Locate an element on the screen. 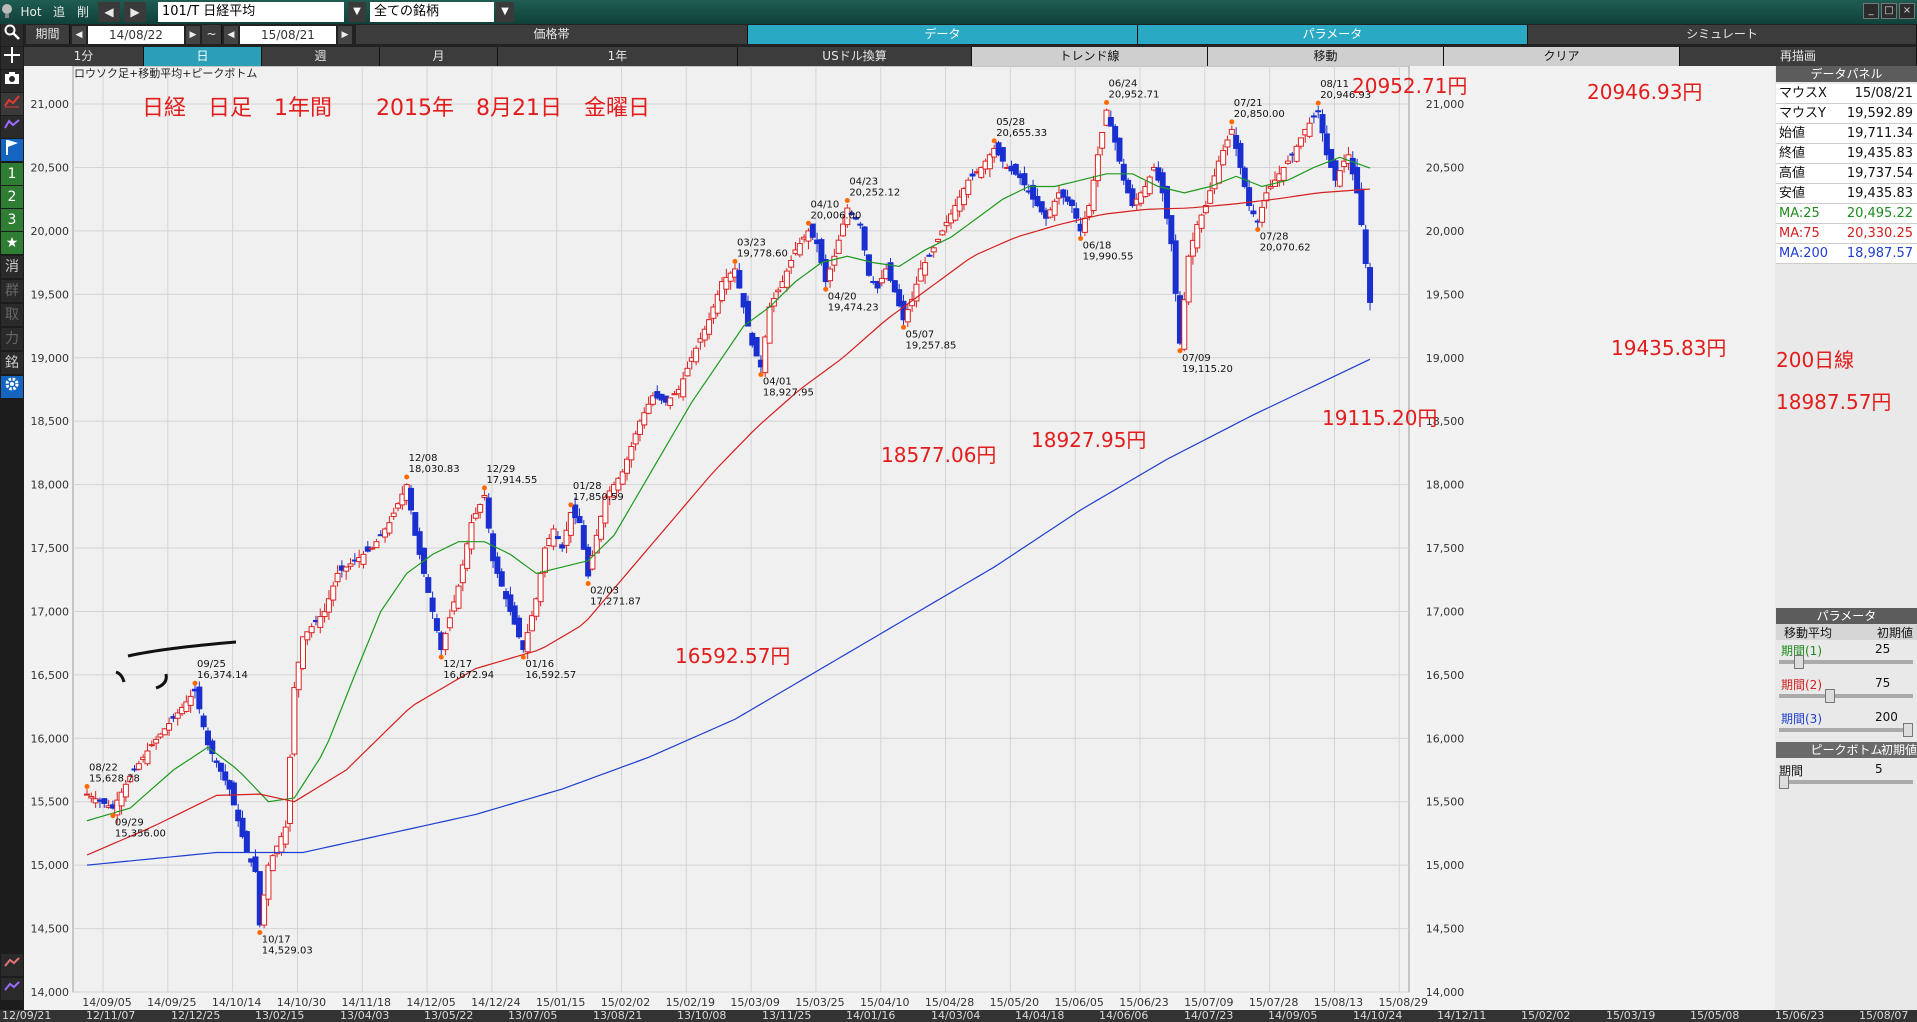 This screenshot has height=1022, width=1917. sidebar-item-group: 群 is located at coordinates (12, 291).